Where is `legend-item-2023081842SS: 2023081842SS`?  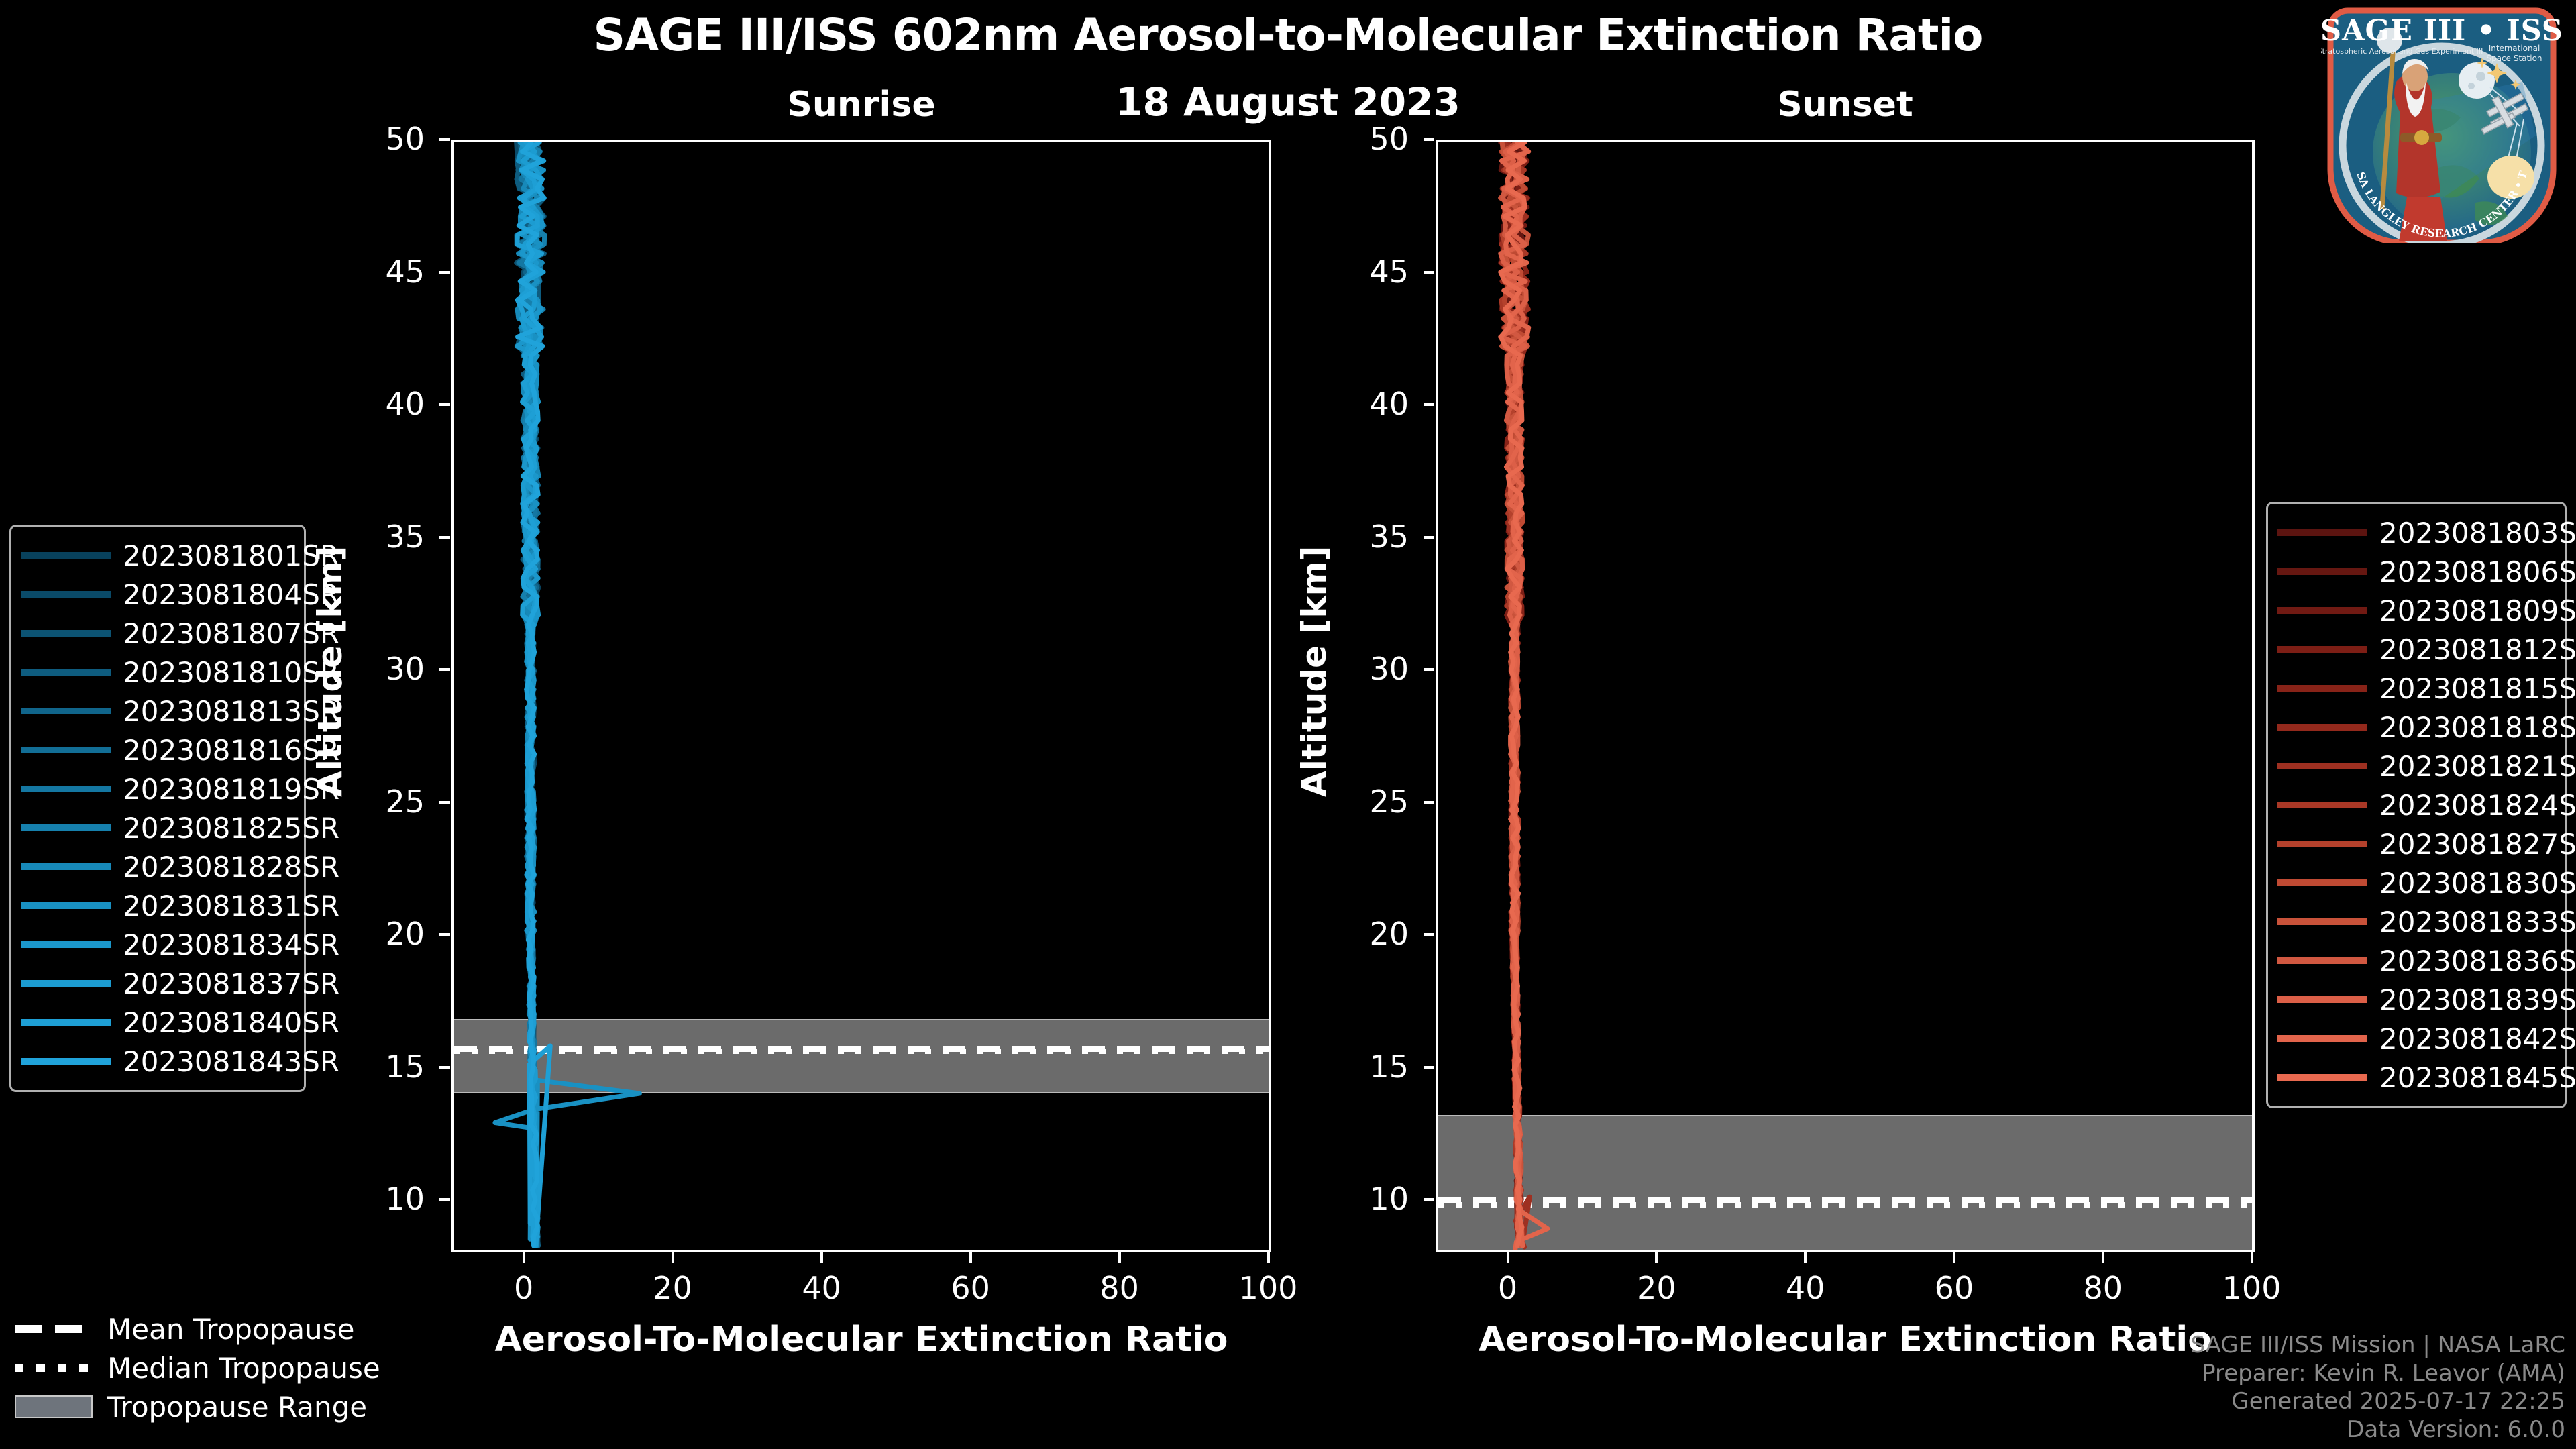
legend-item-2023081842SS: 2023081842SS is located at coordinates (2426, 1038).